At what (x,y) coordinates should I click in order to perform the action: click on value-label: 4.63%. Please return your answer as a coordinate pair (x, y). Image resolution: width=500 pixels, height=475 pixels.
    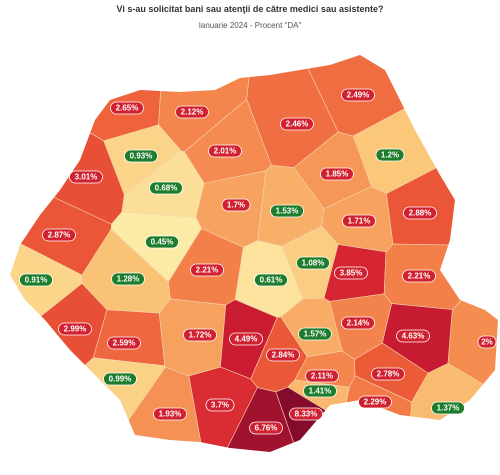
    Looking at the image, I should click on (413, 336).